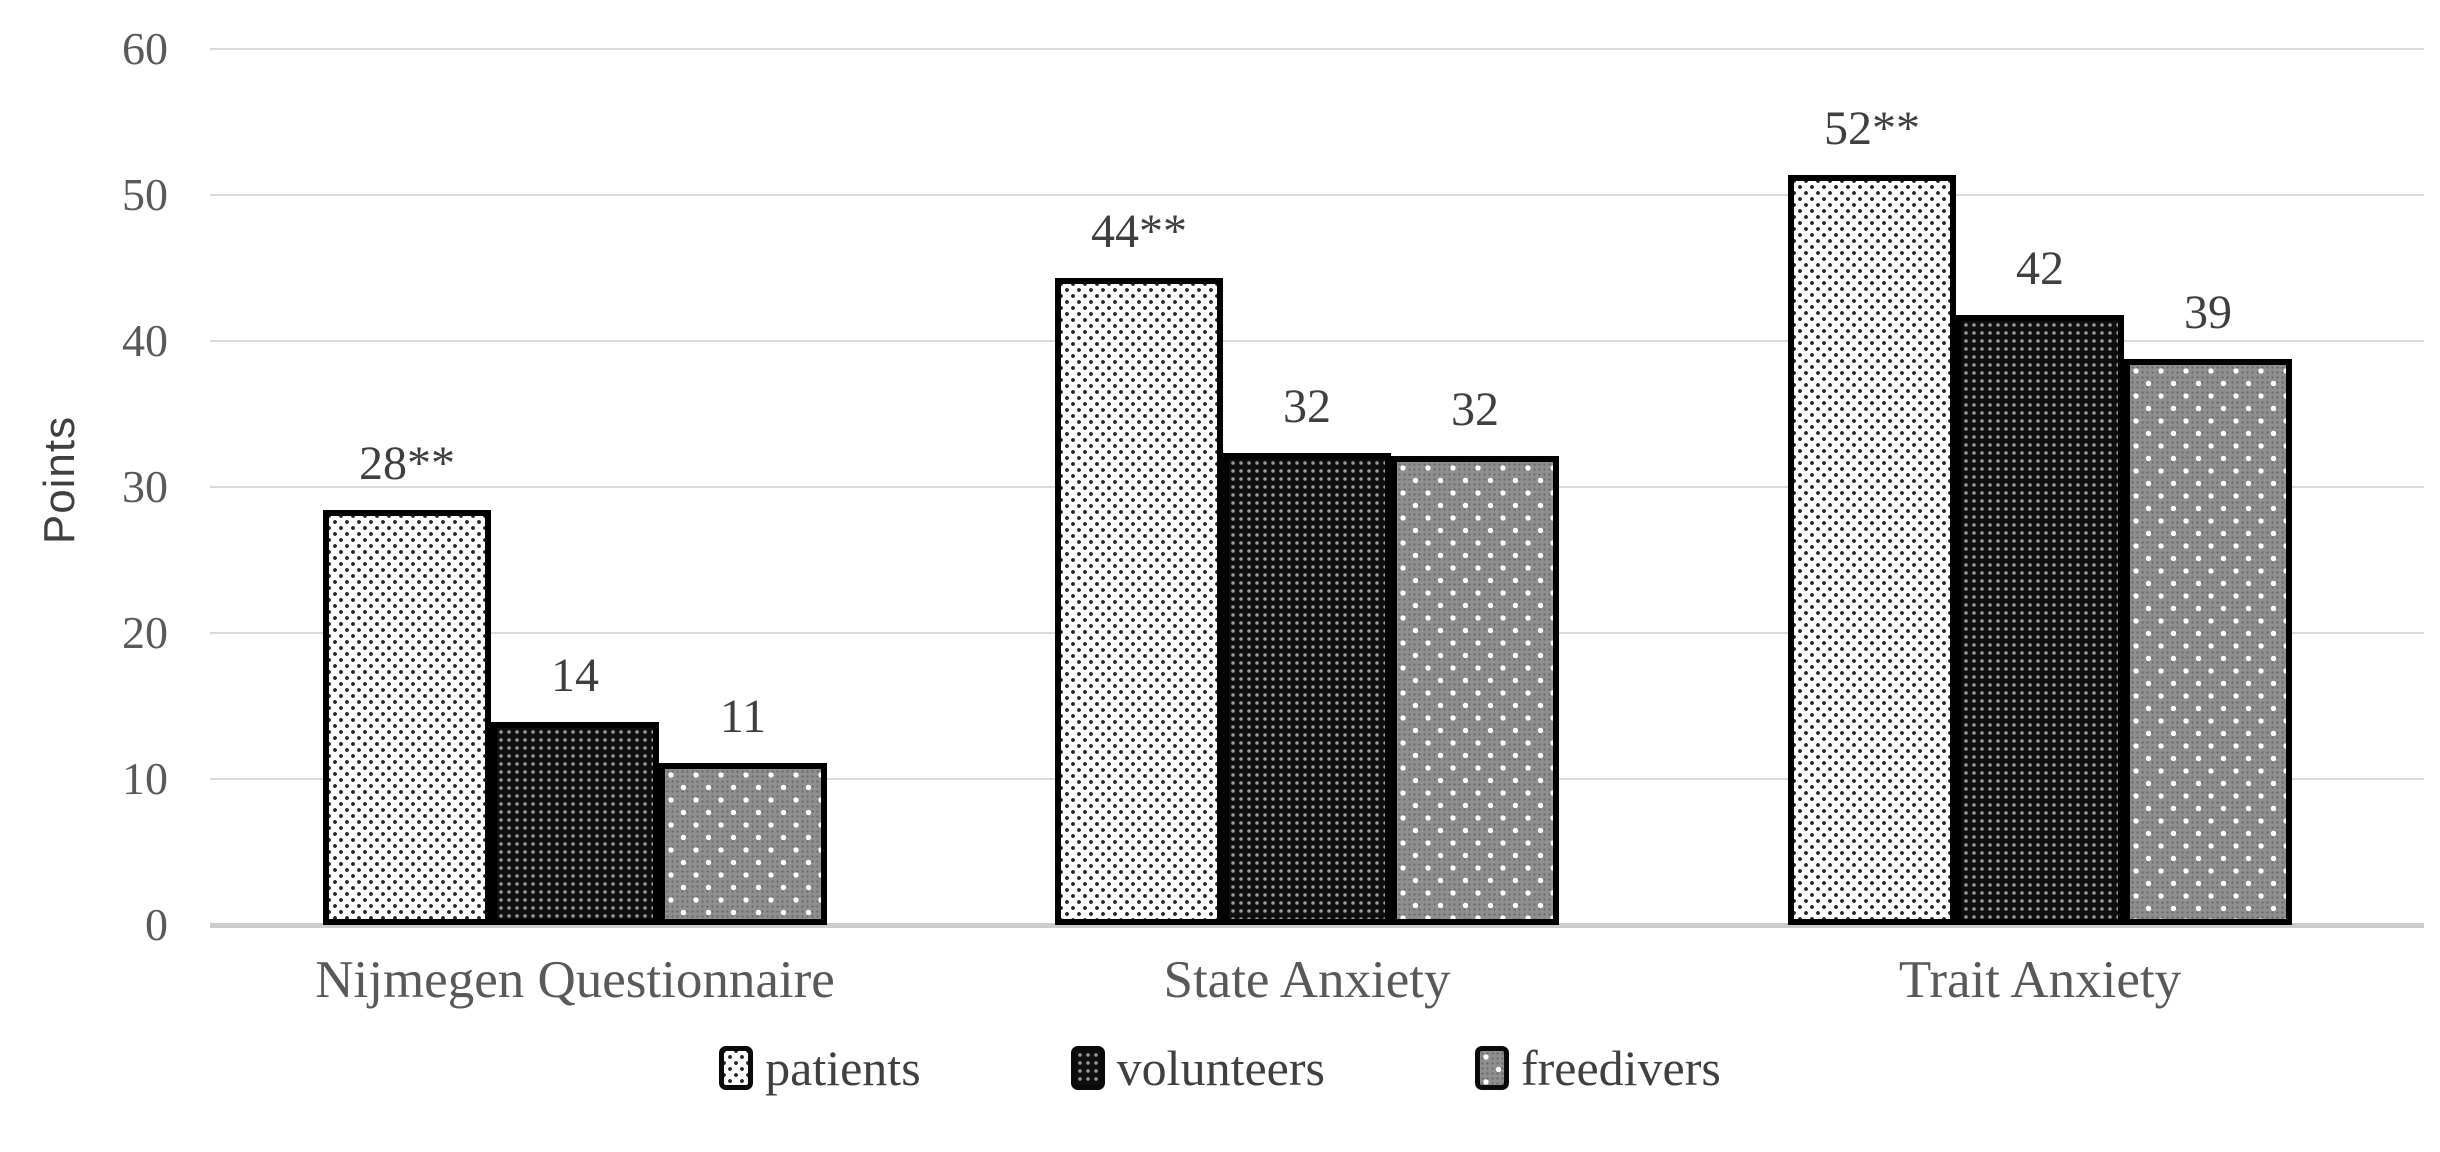 Image resolution: width=2440 pixels, height=1152 pixels. What do you see at coordinates (2040, 980) in the screenshot?
I see `x-category-label: Trait Anxiety` at bounding box center [2040, 980].